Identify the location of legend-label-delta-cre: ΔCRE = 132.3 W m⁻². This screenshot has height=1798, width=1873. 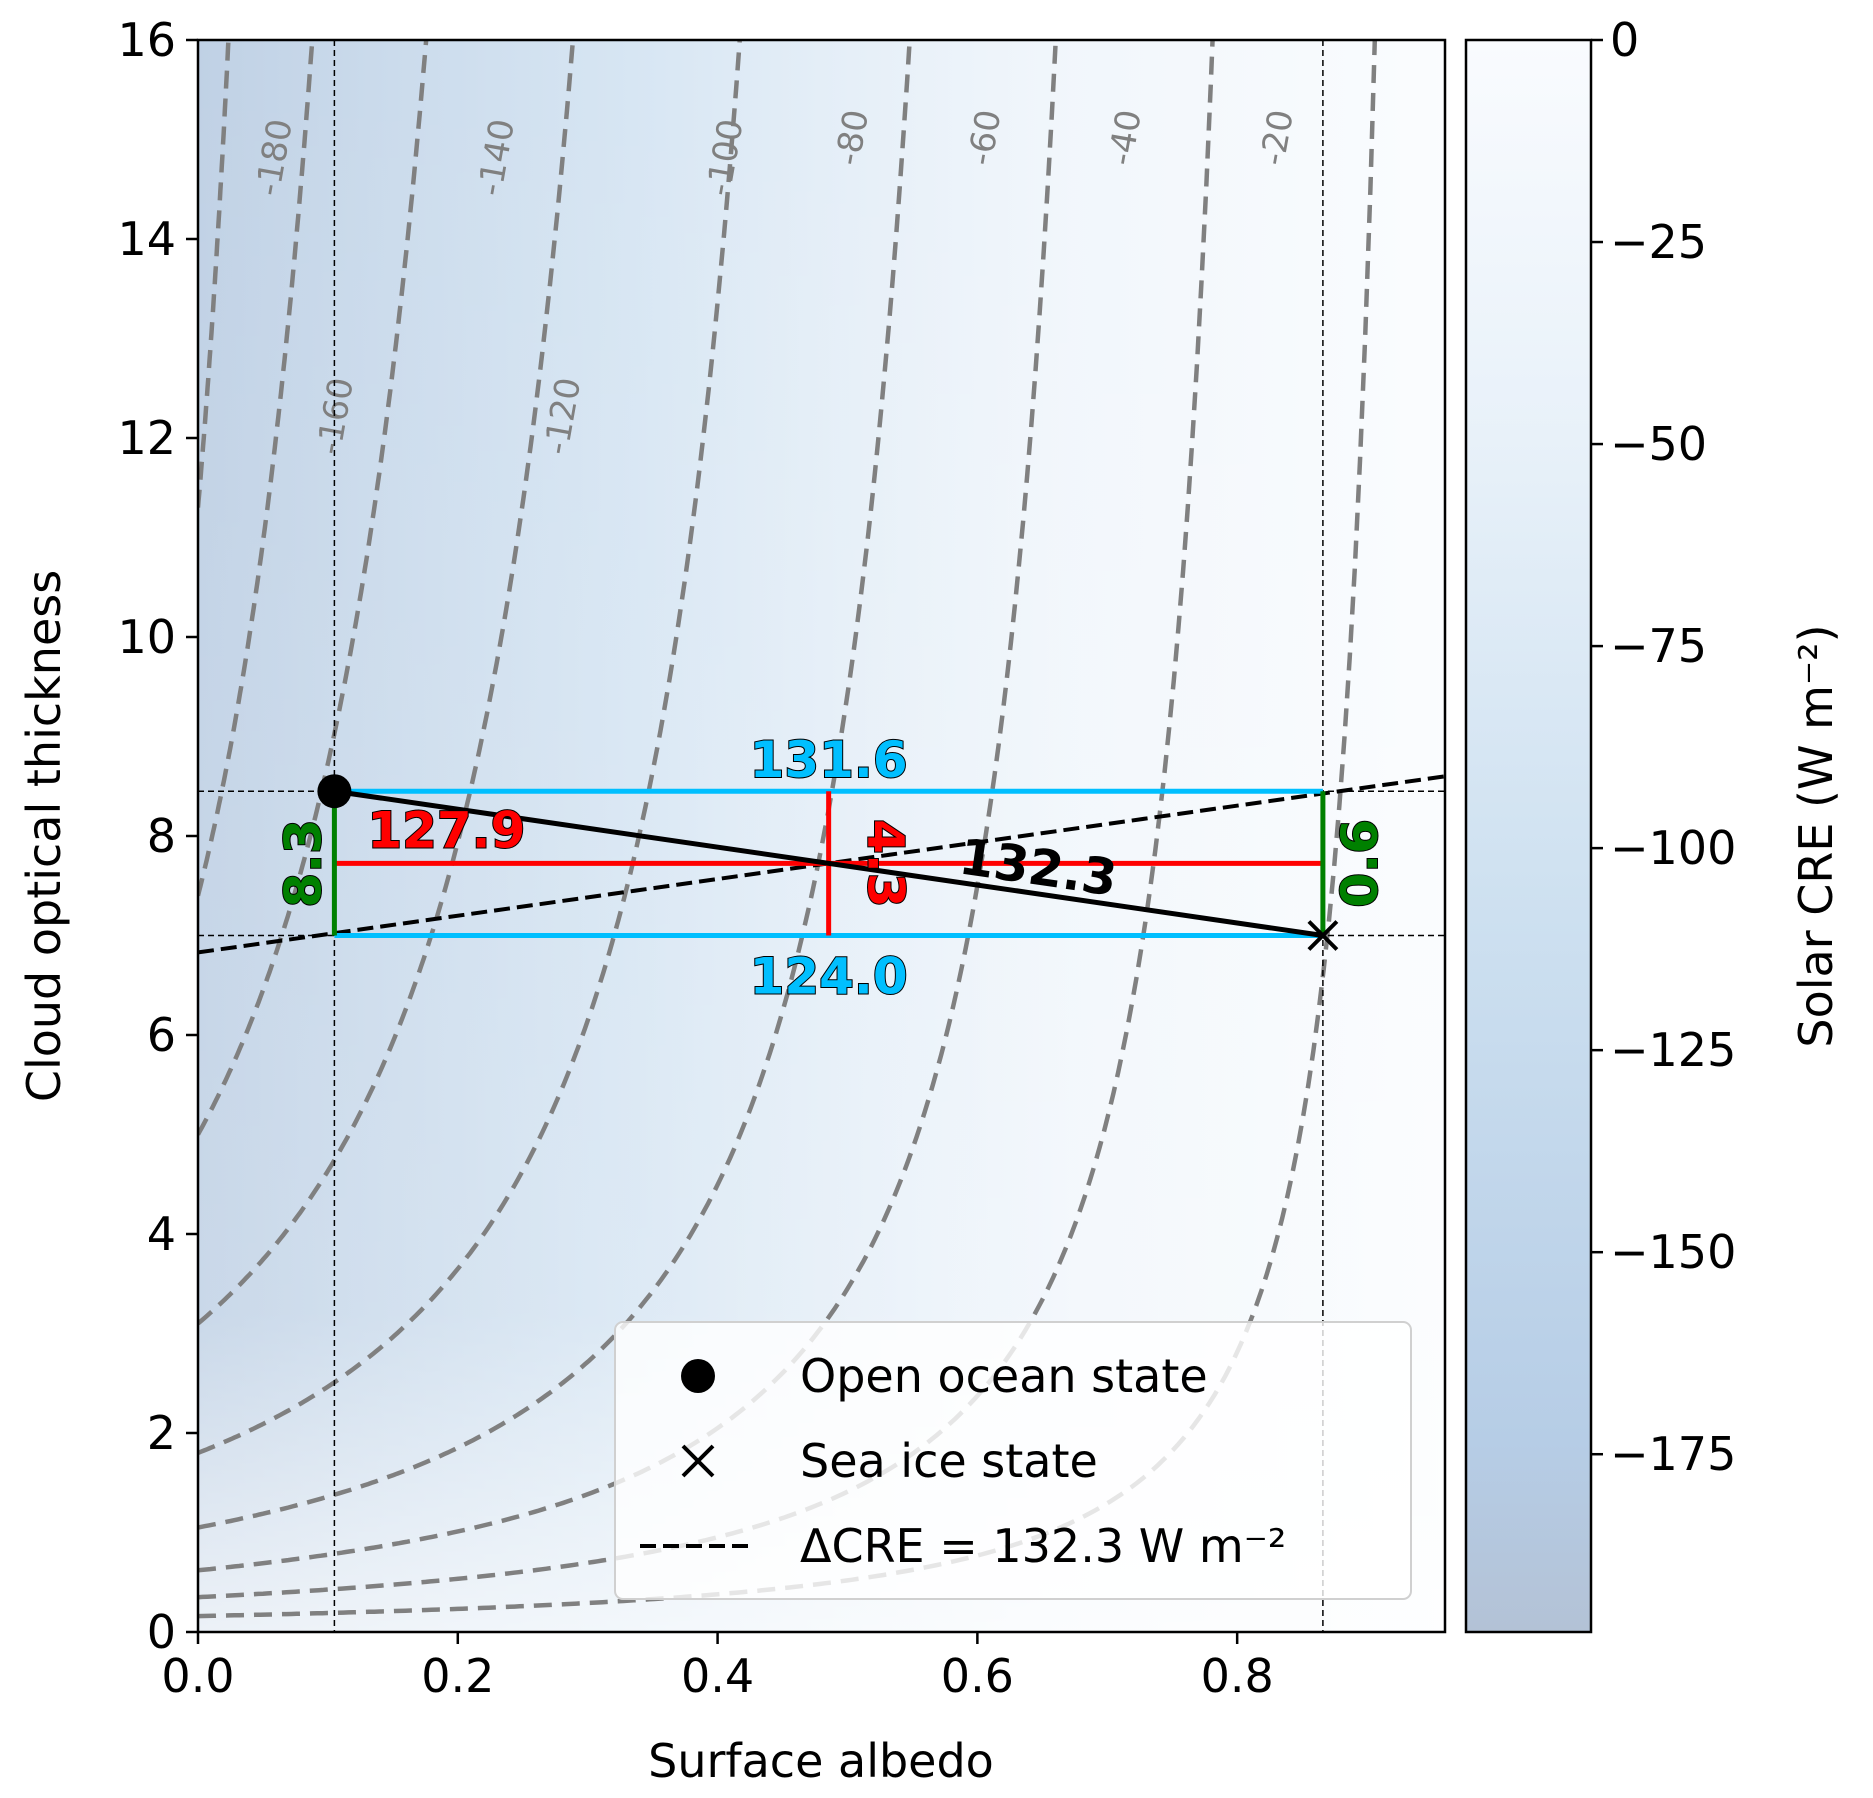
(1043, 1546).